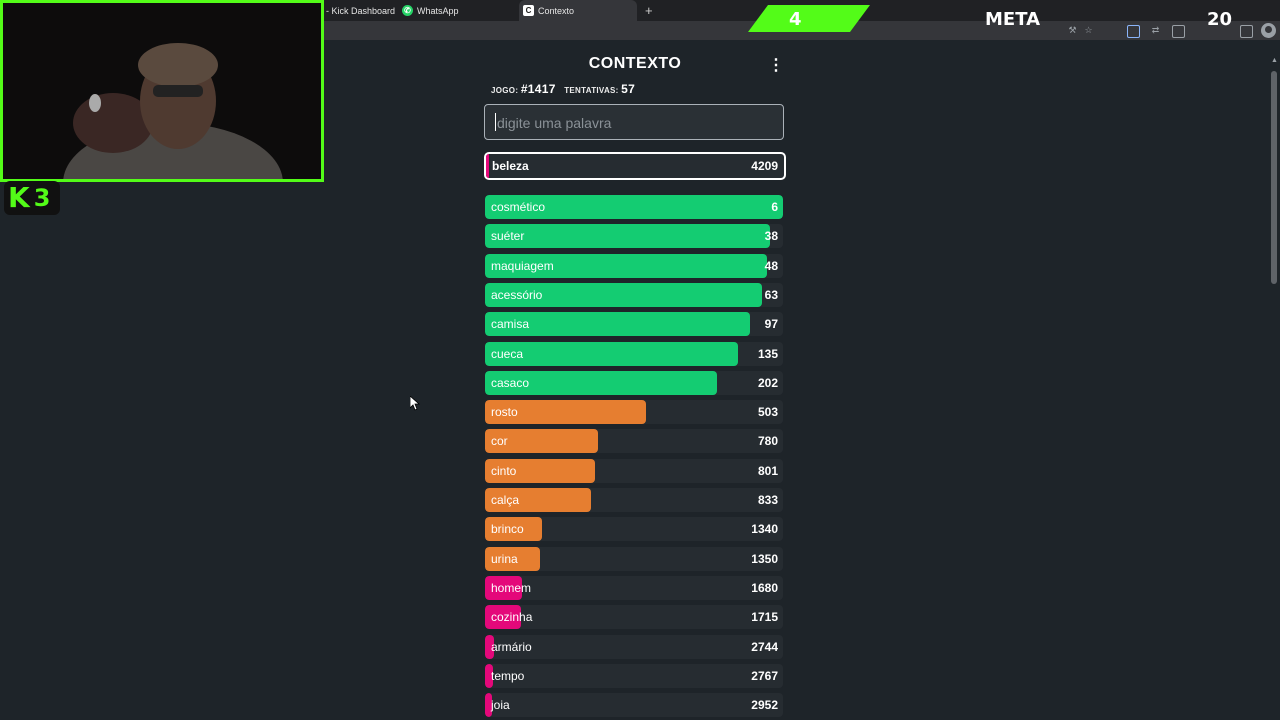 This screenshot has height=720, width=1280. Describe the element at coordinates (634, 588) in the screenshot. I see `guess-row: homem 1680` at that location.